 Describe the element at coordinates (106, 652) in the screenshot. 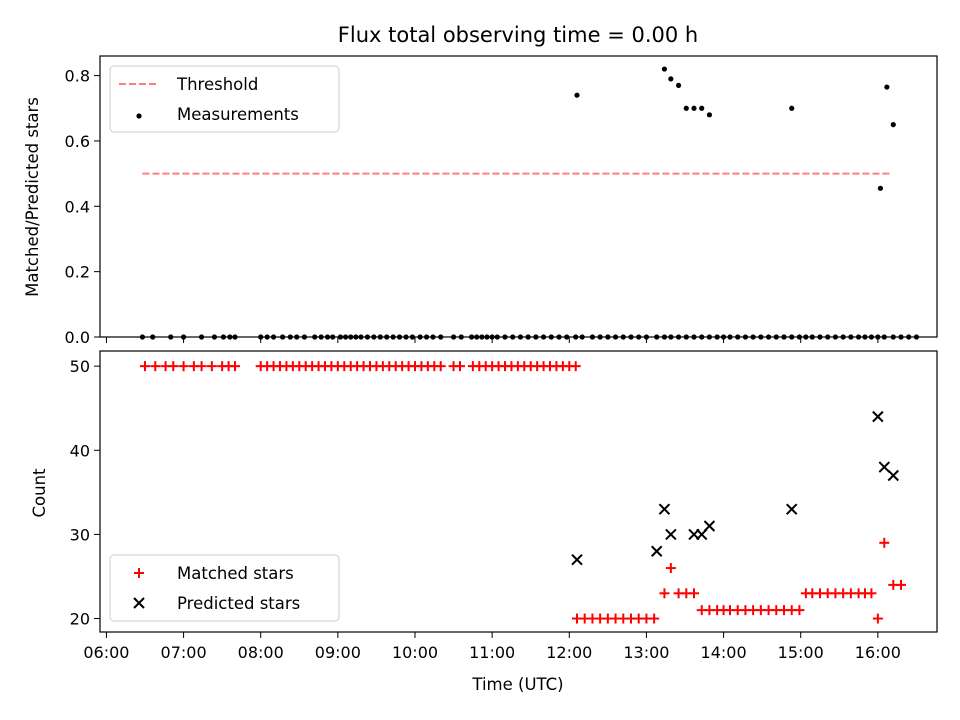

I see `x-tick-label: 06:00` at that location.